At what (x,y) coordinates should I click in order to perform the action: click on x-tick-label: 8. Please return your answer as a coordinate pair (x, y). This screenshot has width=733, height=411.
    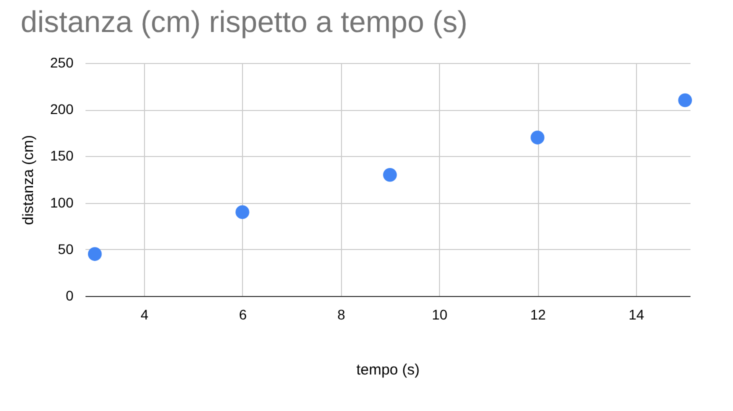
    Looking at the image, I should click on (341, 314).